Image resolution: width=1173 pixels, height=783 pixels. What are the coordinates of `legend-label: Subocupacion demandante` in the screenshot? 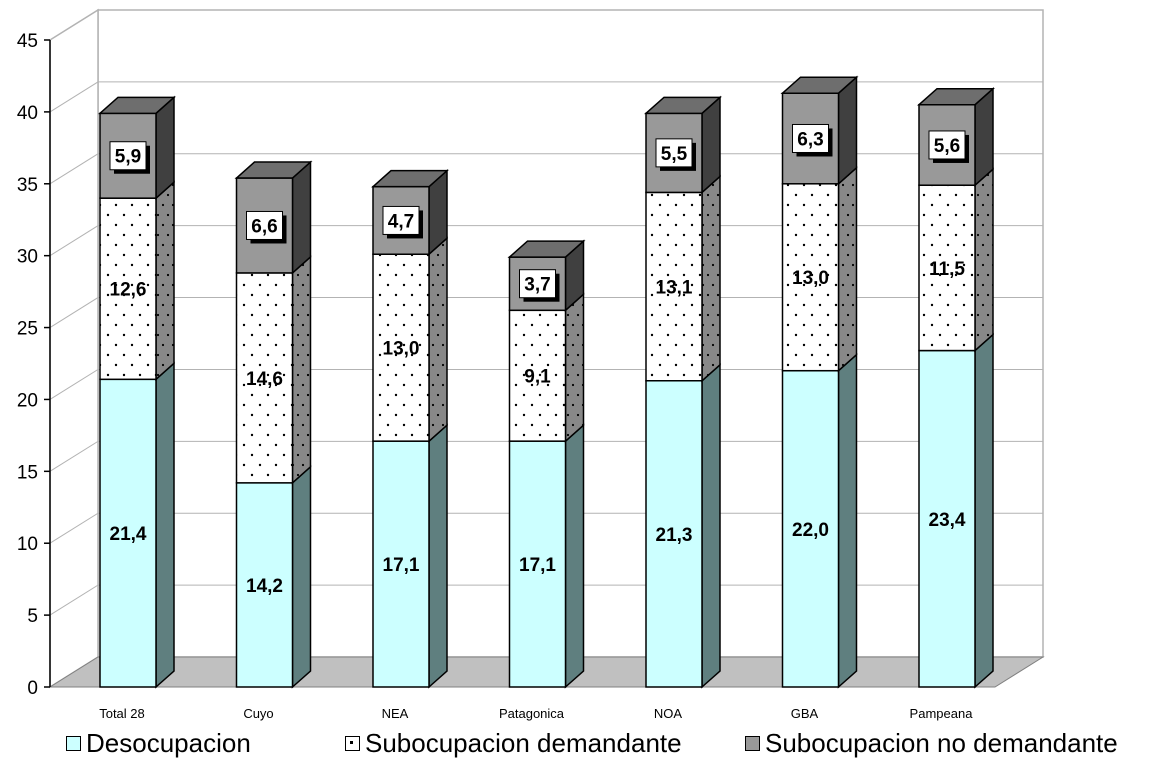 It's located at (523, 743).